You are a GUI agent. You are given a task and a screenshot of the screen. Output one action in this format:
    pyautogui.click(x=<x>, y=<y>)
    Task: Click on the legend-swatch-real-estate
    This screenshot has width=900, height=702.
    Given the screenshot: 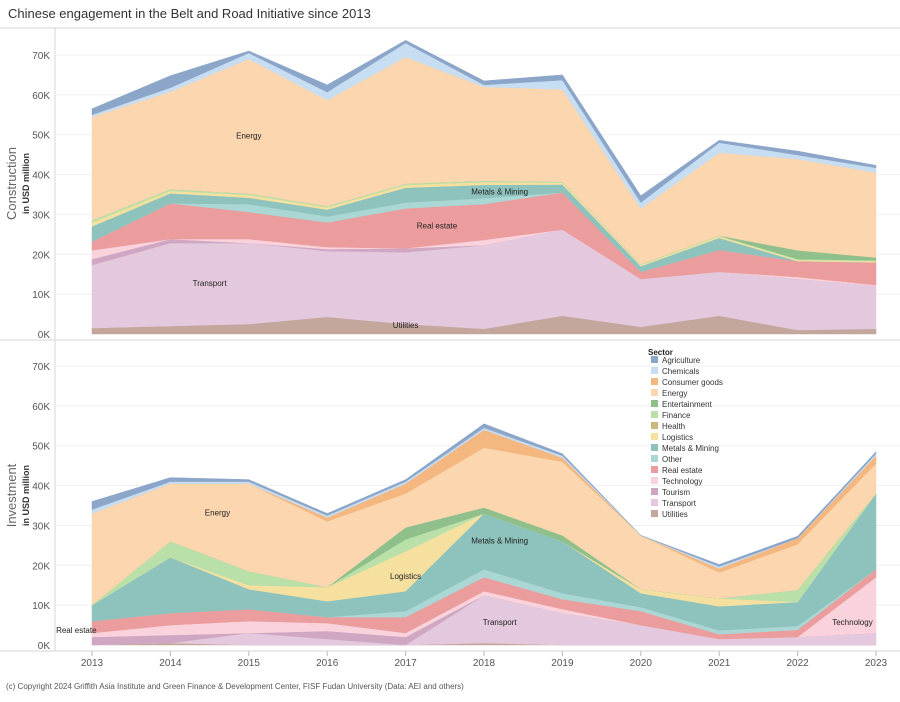 What is the action you would take?
    pyautogui.click(x=654, y=469)
    